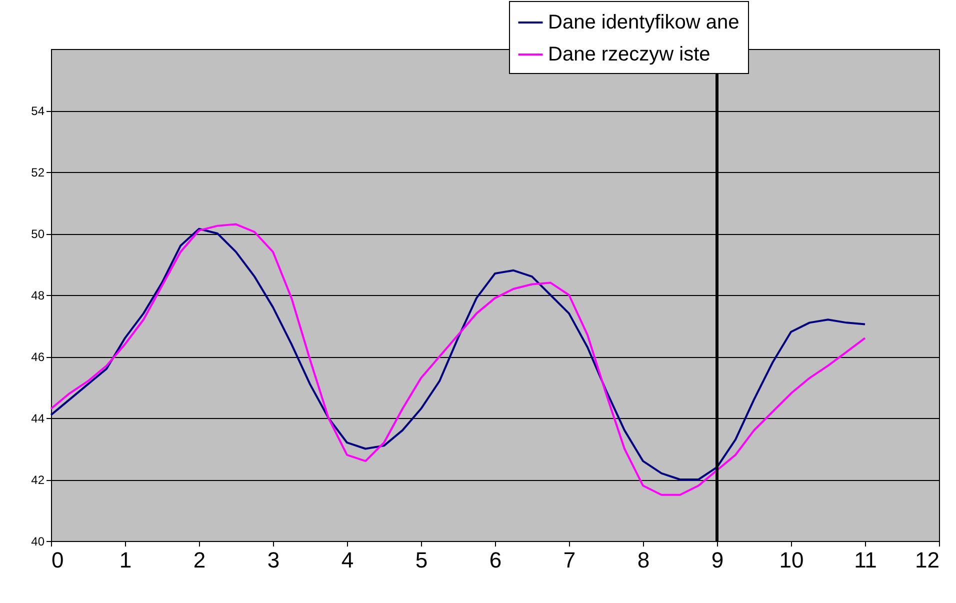 The width and height of the screenshot is (956, 603). Describe the element at coordinates (38, 541) in the screenshot. I see `y-tick-label: 40` at that location.